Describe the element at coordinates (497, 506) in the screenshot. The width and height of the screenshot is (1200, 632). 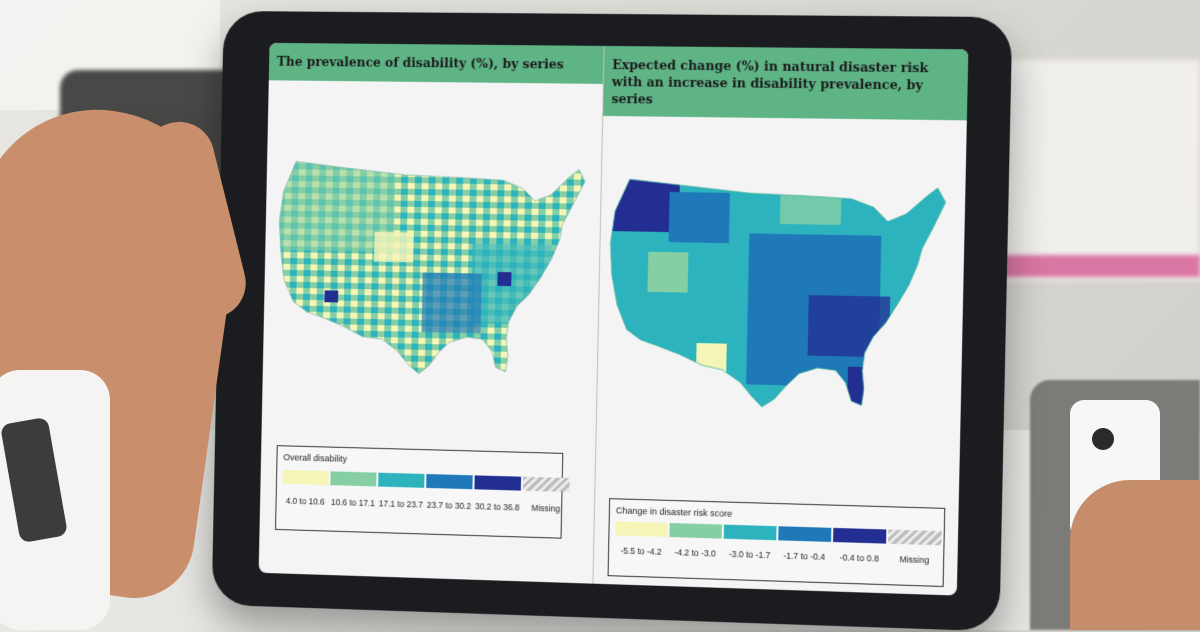
I see `legend-label: 30.2 to 36.8` at that location.